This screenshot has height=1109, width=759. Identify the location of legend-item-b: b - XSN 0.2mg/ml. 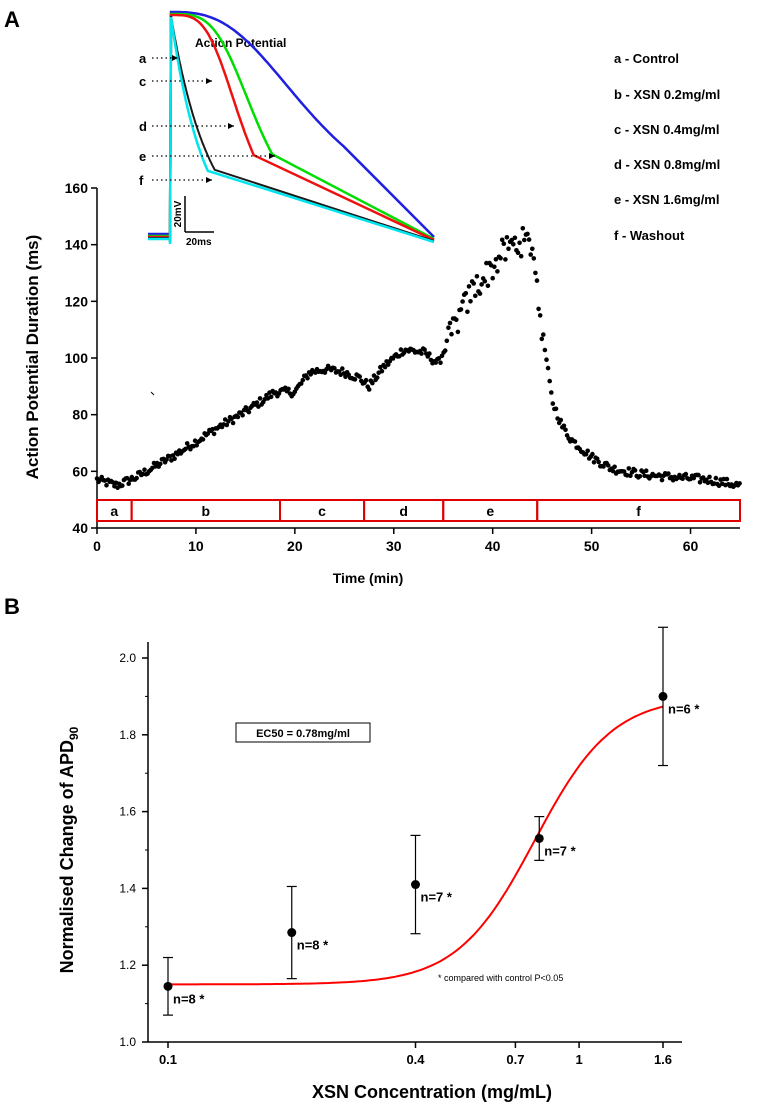
(667, 94).